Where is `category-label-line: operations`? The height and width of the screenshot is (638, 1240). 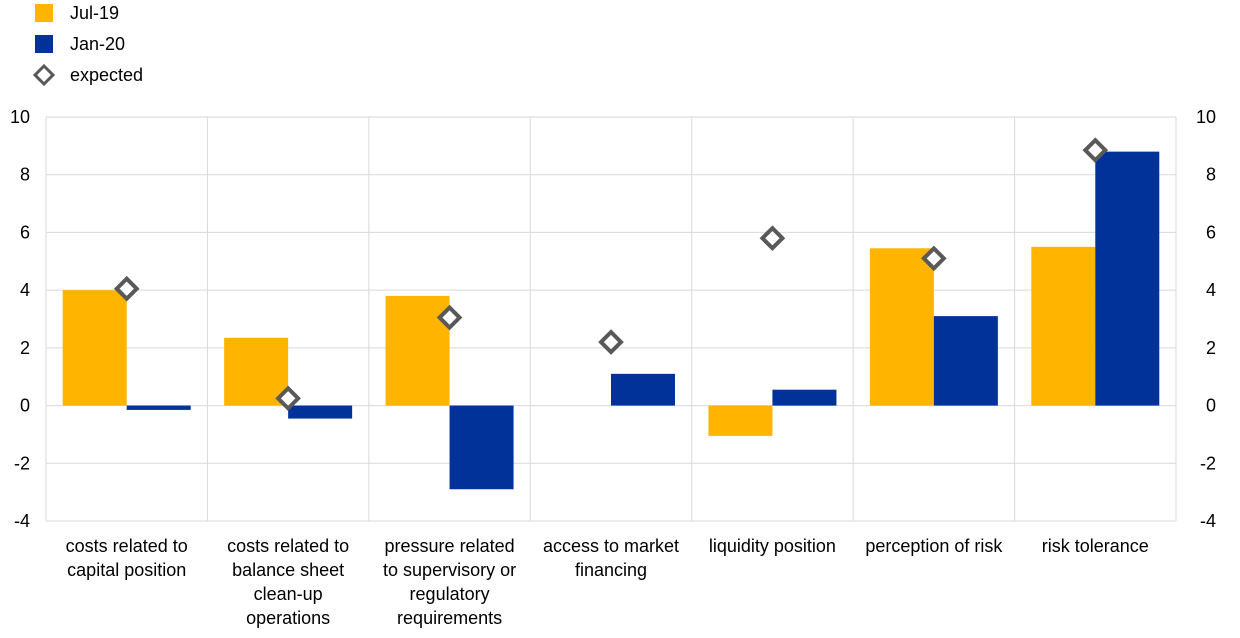
category-label-line: operations is located at coordinates (288, 618).